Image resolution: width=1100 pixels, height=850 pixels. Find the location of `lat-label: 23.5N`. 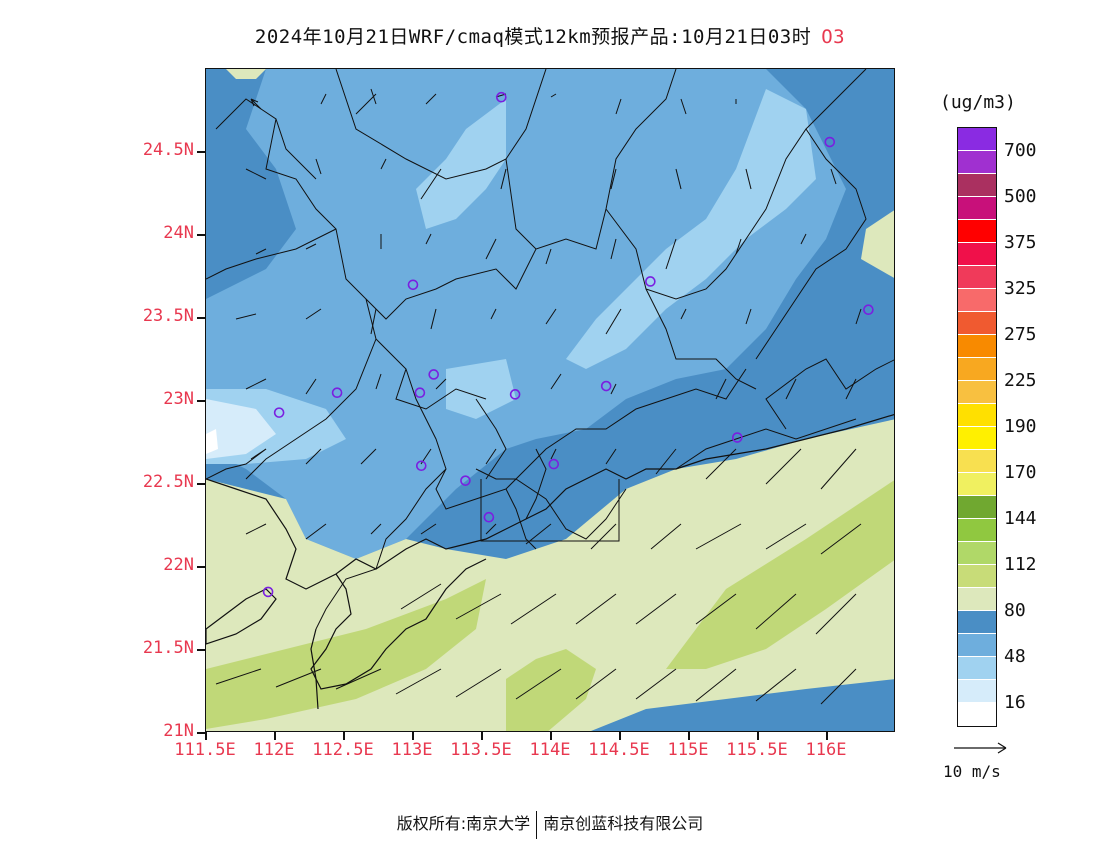

lat-label: 23.5N is located at coordinates (168, 316).